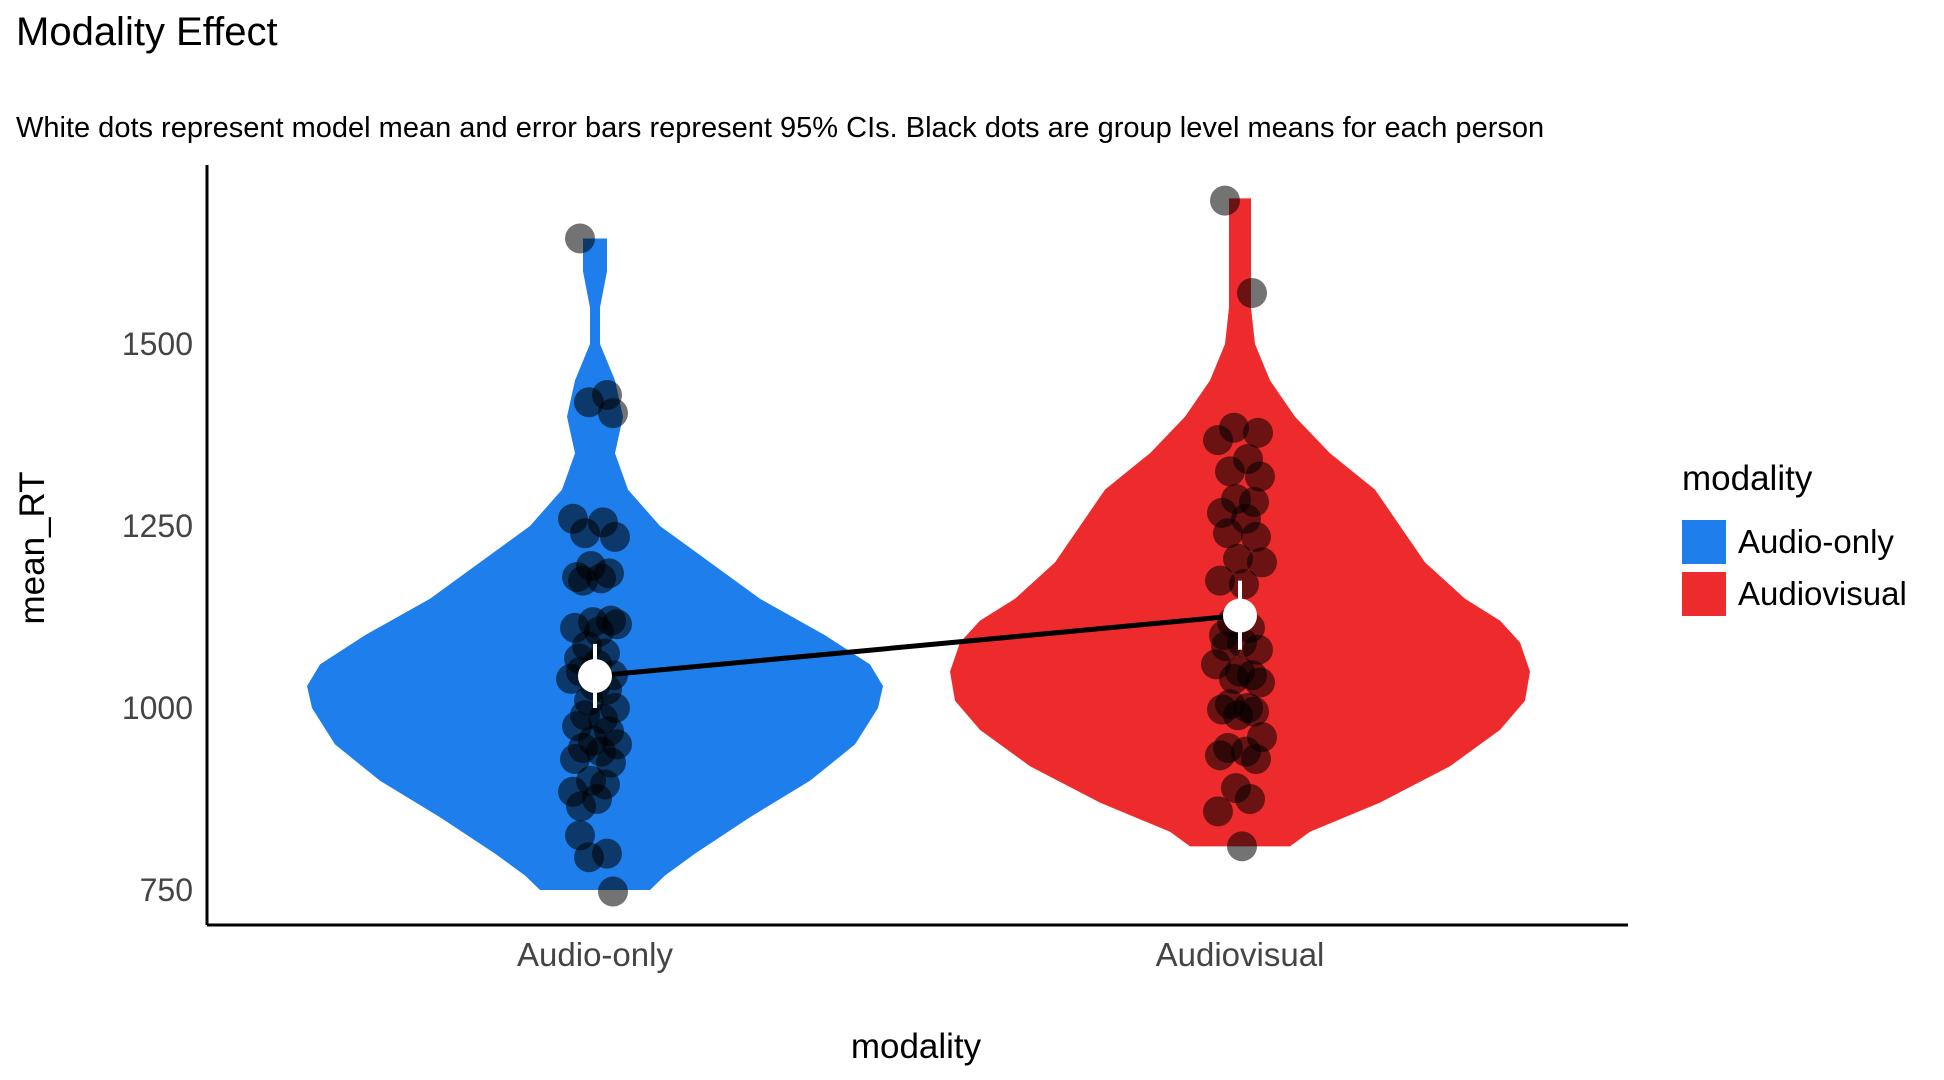 The image size is (1944, 1080). I want to click on y-tick-label: 1000, so click(157, 708).